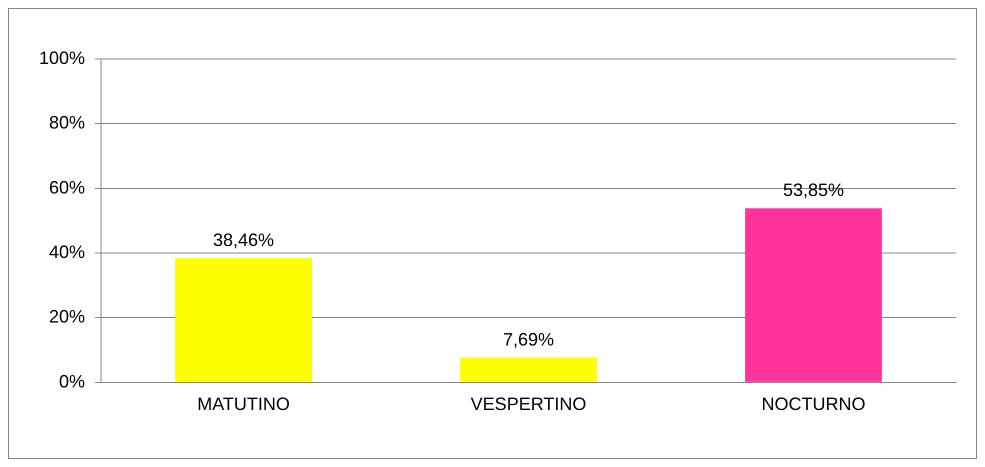  I want to click on x-tick-label: VESPERTINO, so click(528, 404).